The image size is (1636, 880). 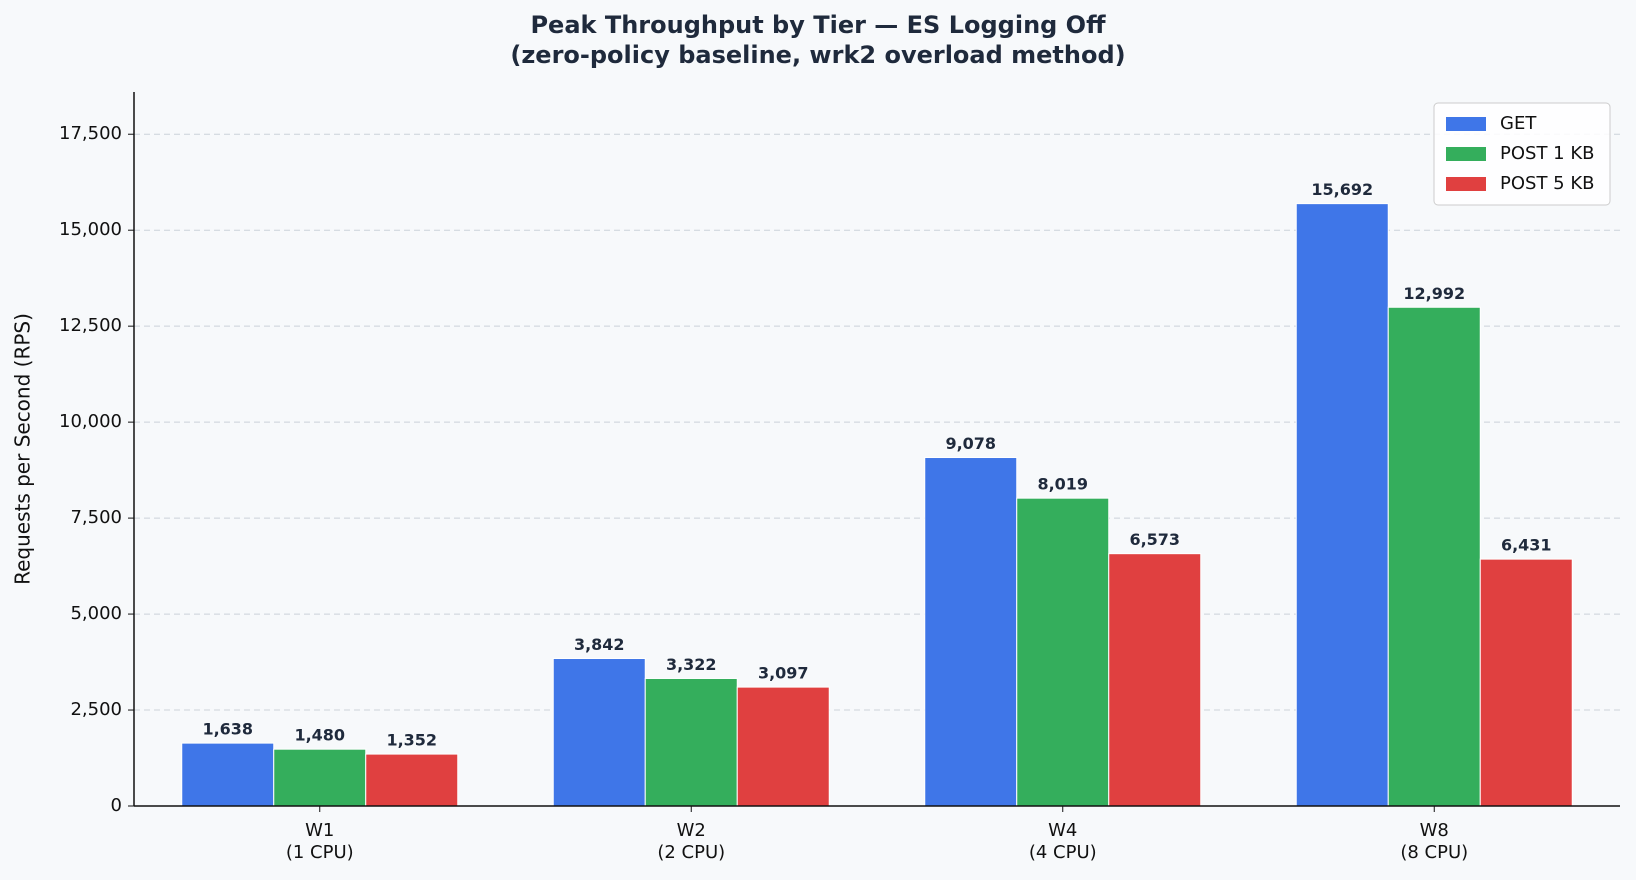 I want to click on value-label: 6,431, so click(x=1526, y=545).